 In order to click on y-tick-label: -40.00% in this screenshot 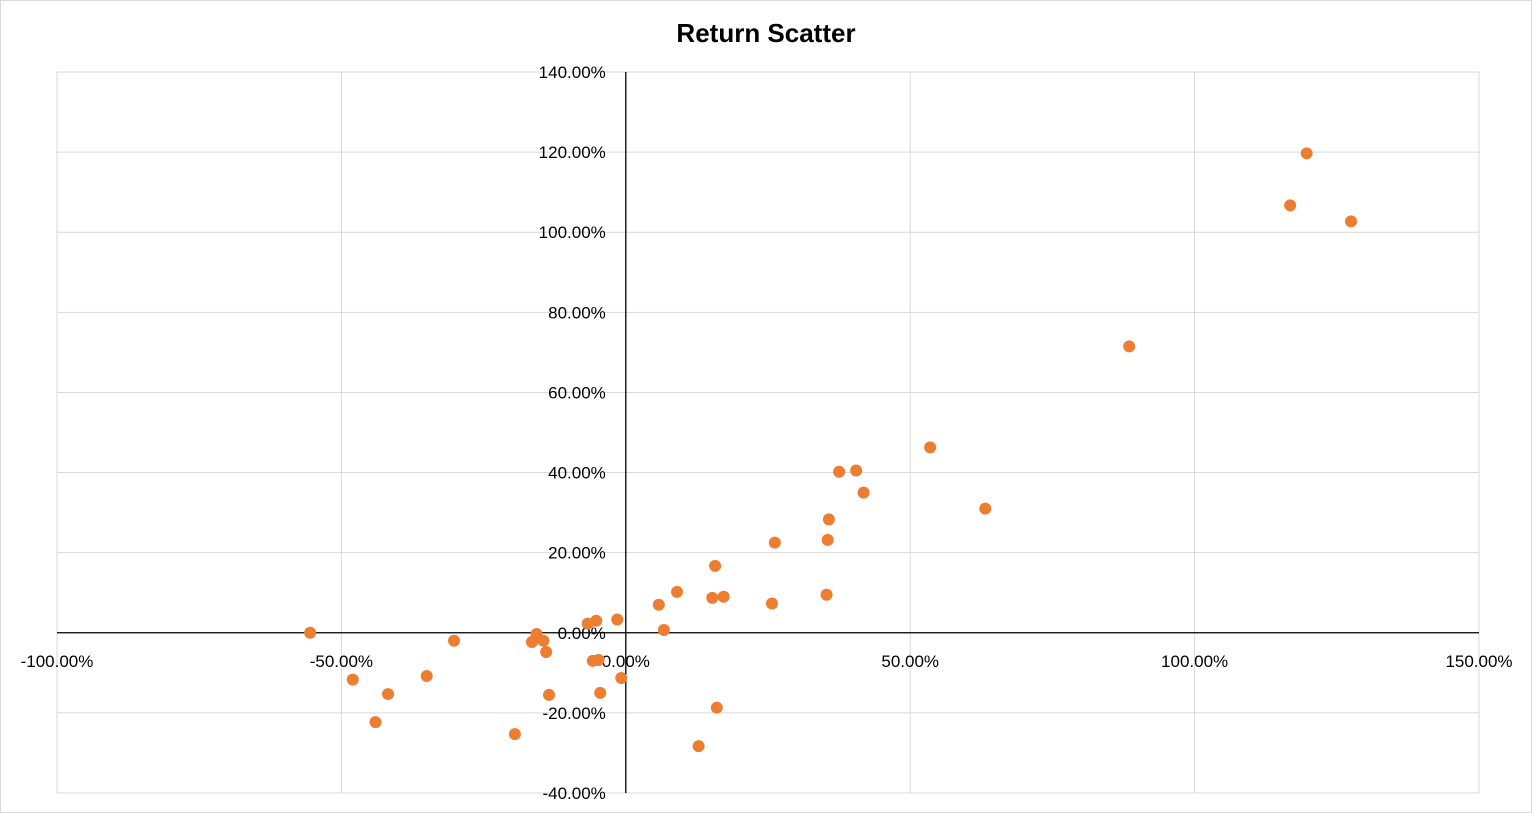, I will do `click(573, 793)`.